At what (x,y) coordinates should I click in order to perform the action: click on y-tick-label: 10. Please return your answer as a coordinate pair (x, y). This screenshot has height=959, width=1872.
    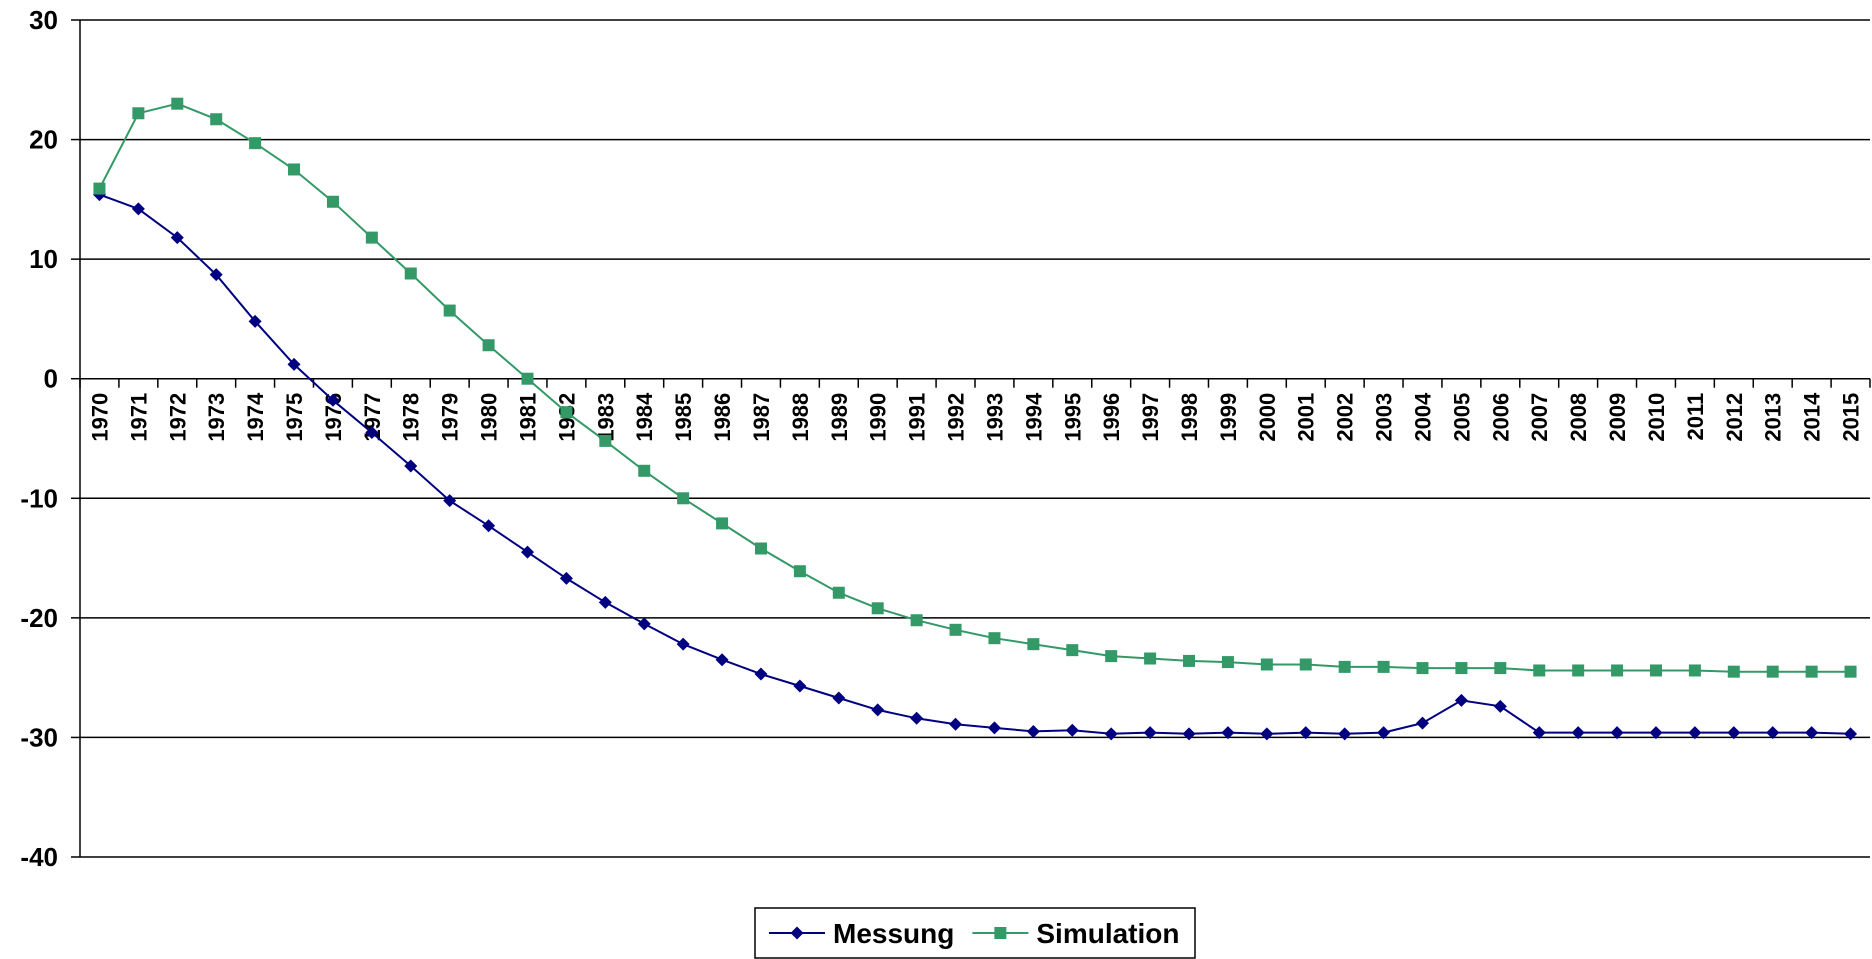
    Looking at the image, I should click on (43, 259).